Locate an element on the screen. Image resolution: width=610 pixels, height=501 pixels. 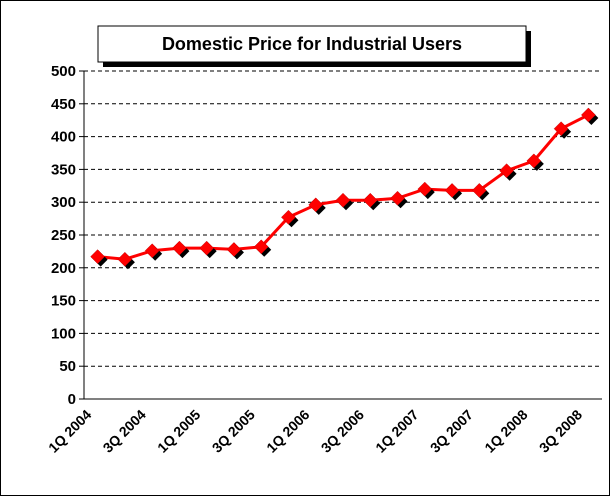
y-tick-label: 250 is located at coordinates (63, 235).